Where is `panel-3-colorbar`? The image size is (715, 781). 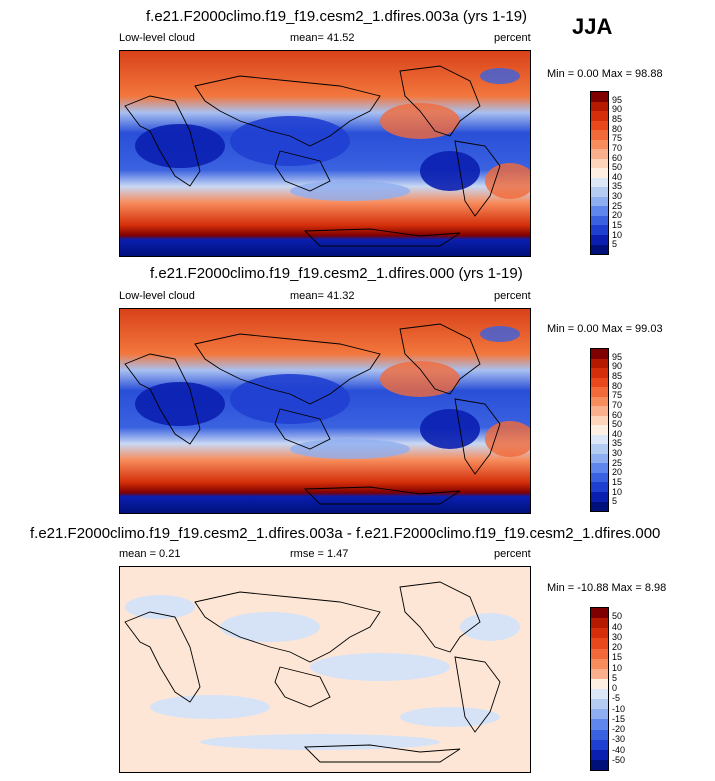 panel-3-colorbar is located at coordinates (599, 689).